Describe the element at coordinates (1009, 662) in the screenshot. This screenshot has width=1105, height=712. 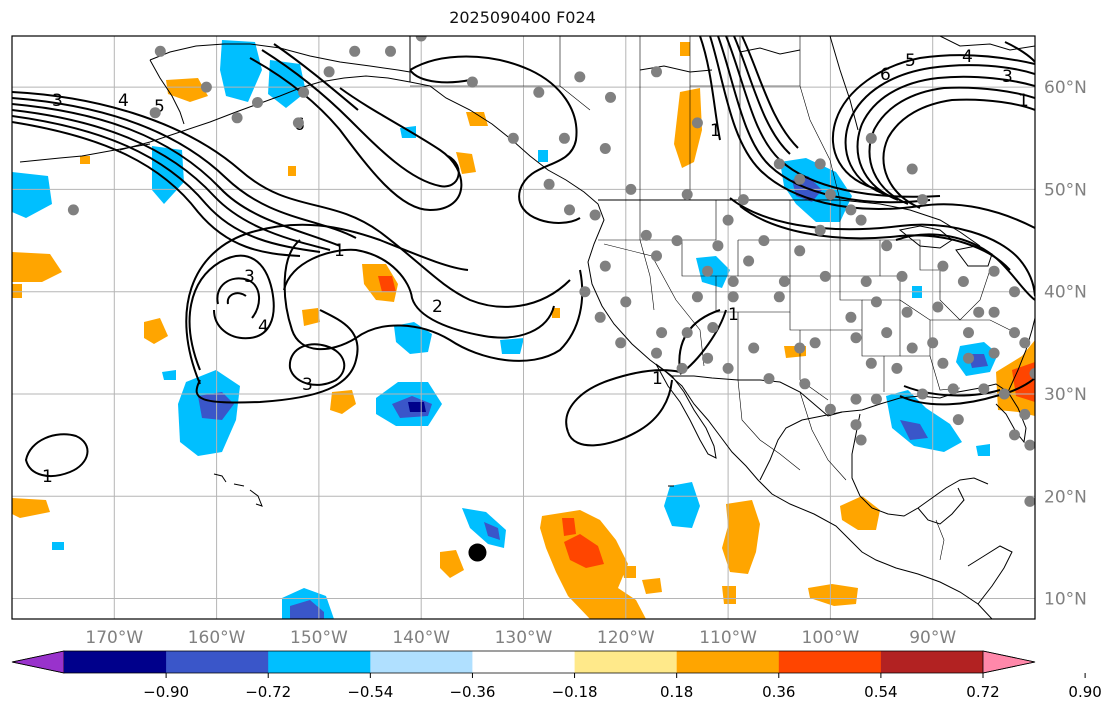
I see `colorbar-extend-max` at that location.